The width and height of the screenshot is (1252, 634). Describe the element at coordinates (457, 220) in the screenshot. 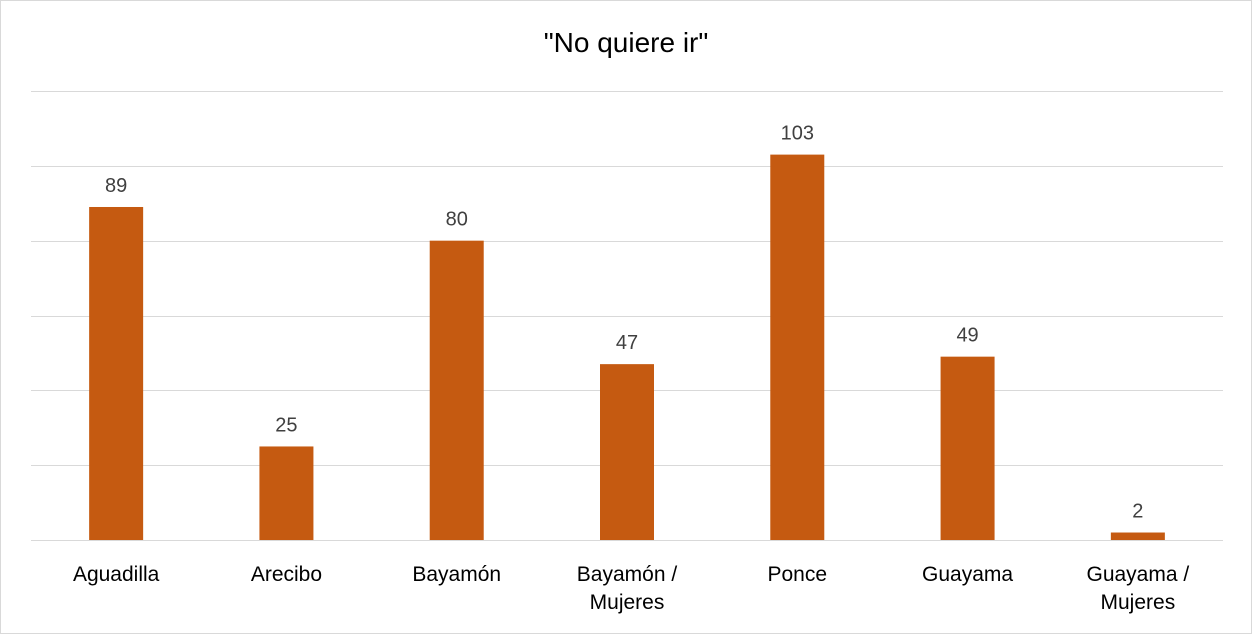

I see `data-label: 80` at that location.